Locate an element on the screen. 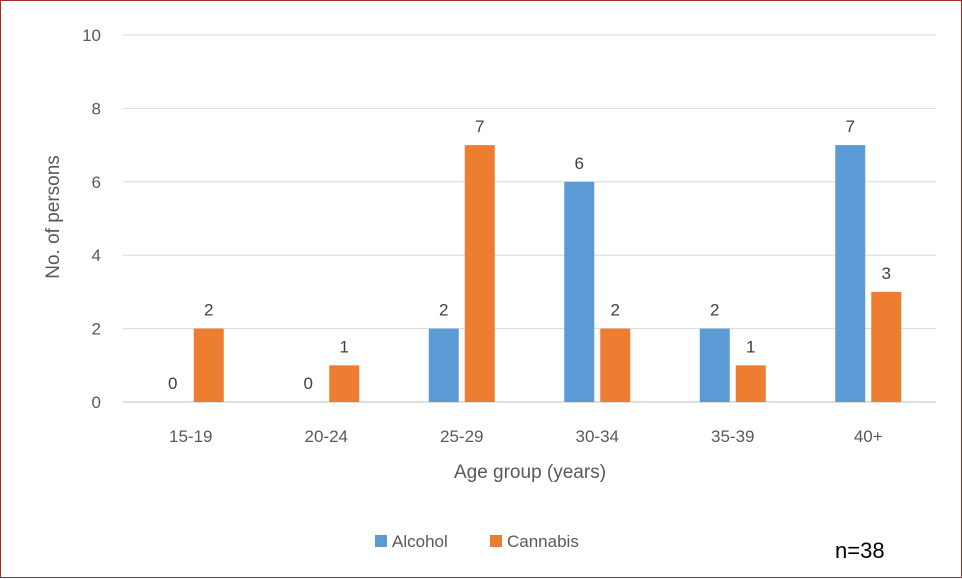  y-tick-label: 8 is located at coordinates (96, 108).